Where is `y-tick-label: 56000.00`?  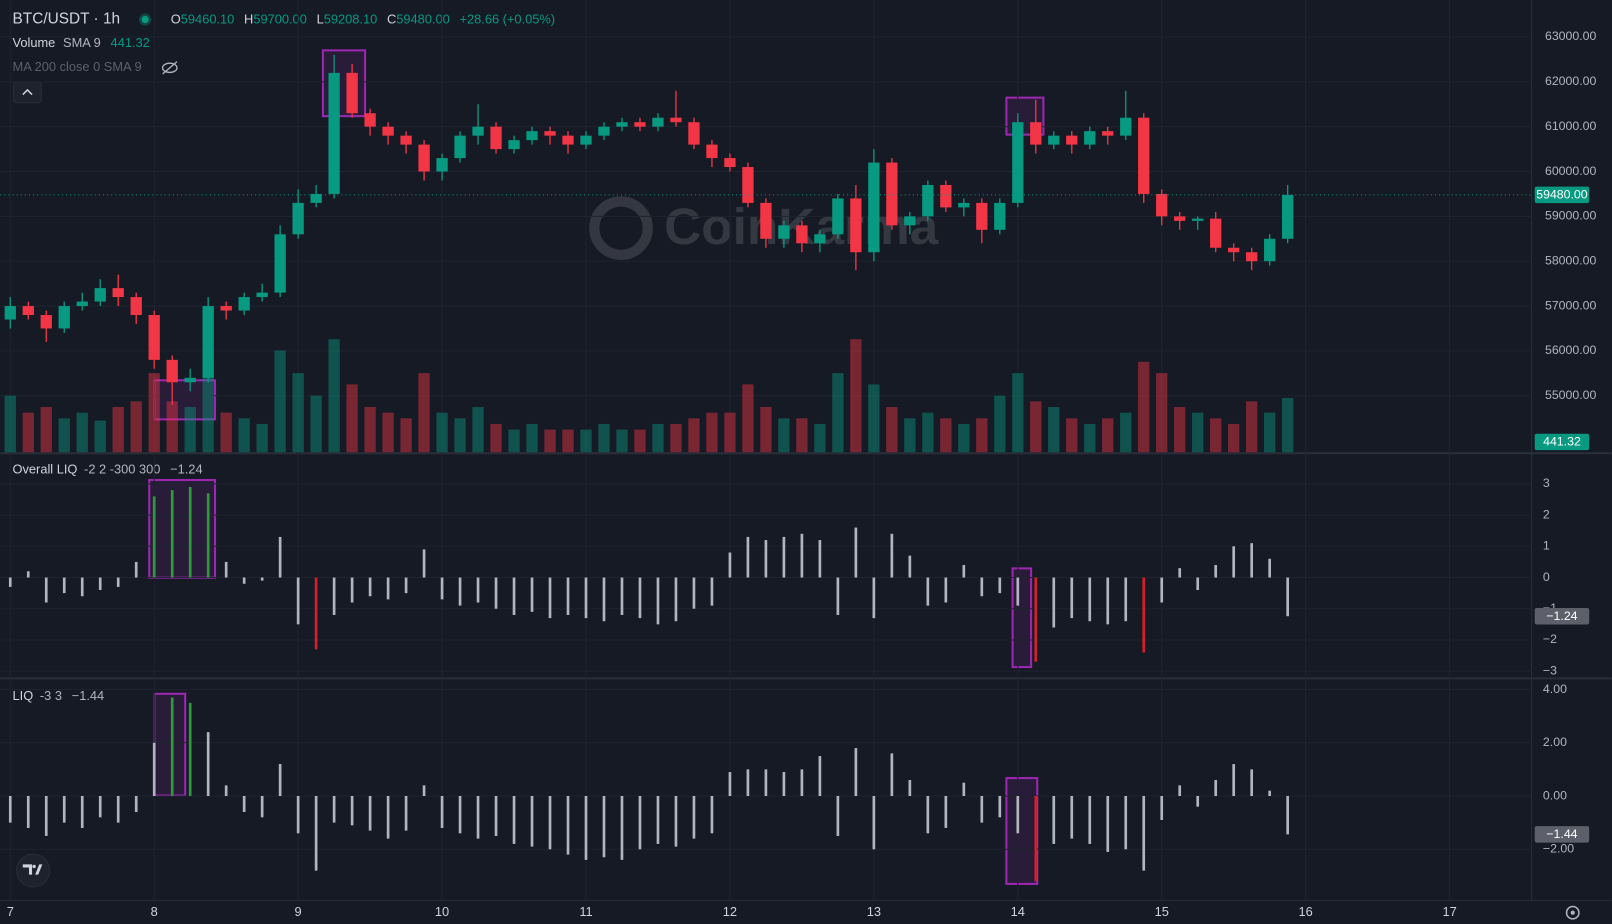 y-tick-label: 56000.00 is located at coordinates (1571, 350).